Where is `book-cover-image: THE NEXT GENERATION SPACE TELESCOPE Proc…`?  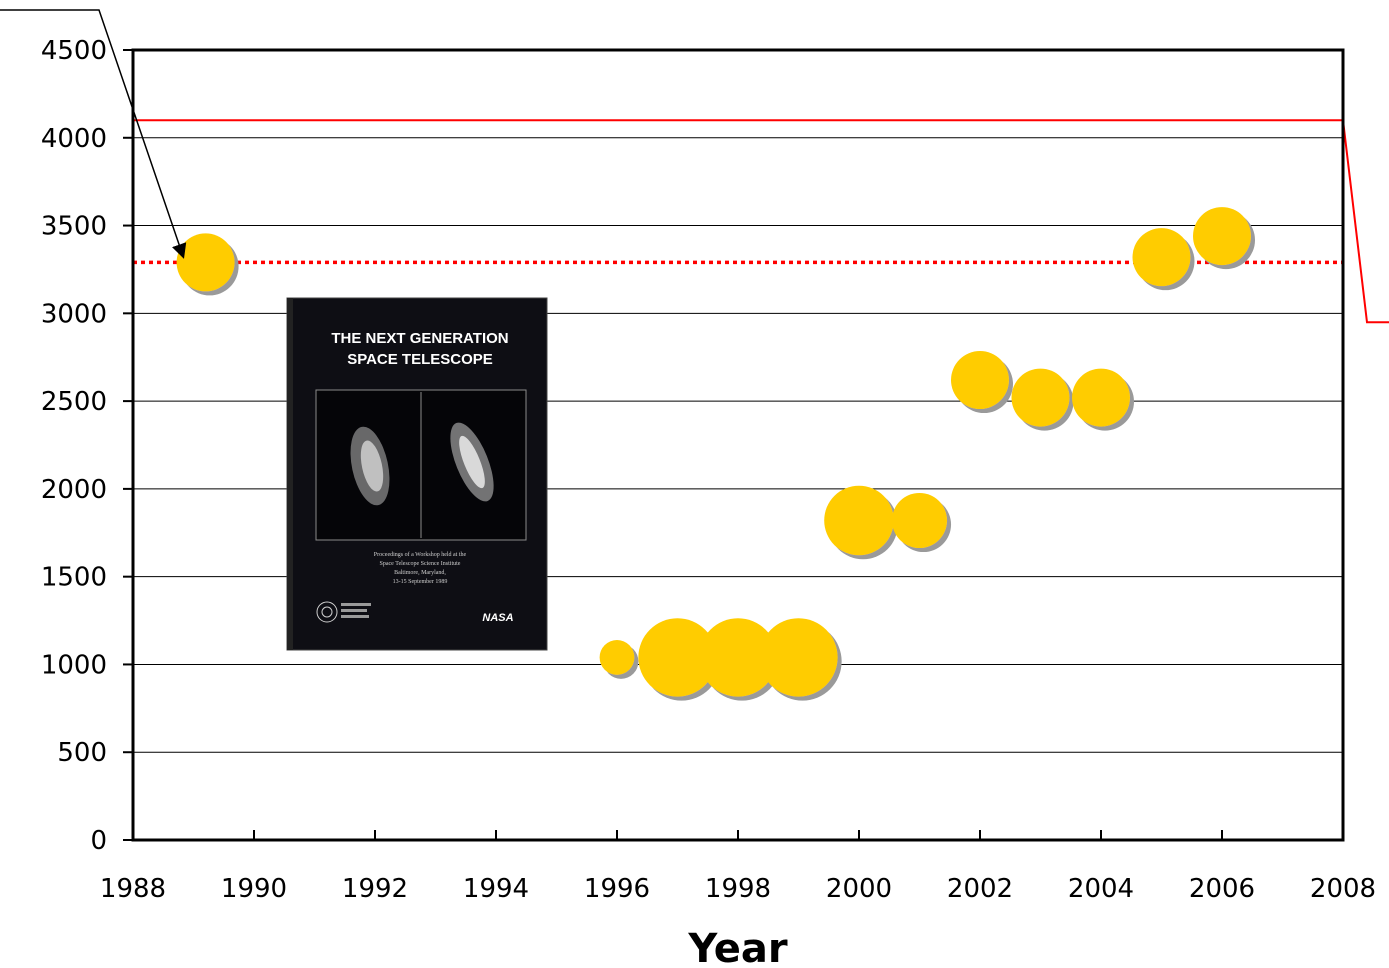
book-cover-image: THE NEXT GENERATION SPACE TELESCOPE Proc… is located at coordinates (417, 474).